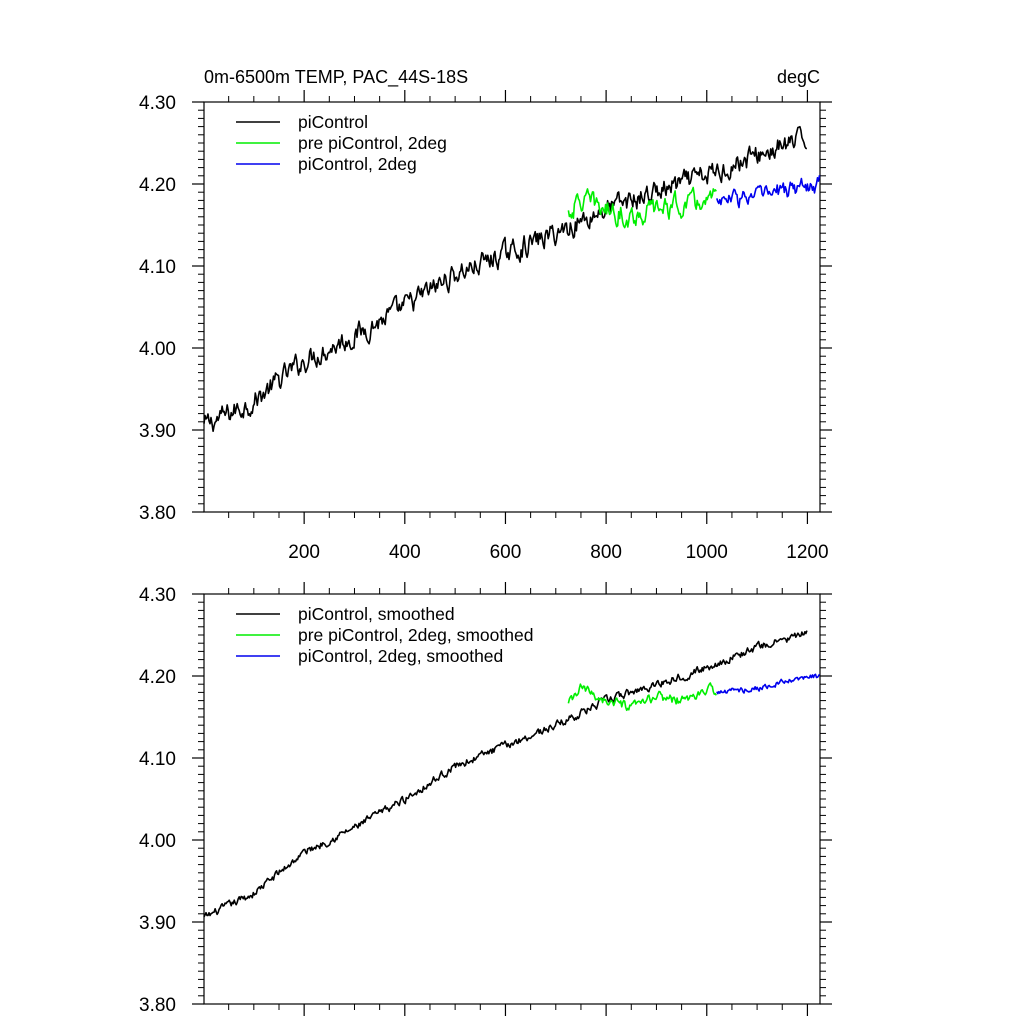 The height and width of the screenshot is (1024, 1024). I want to click on x-tick-label: 800, so click(606, 552).